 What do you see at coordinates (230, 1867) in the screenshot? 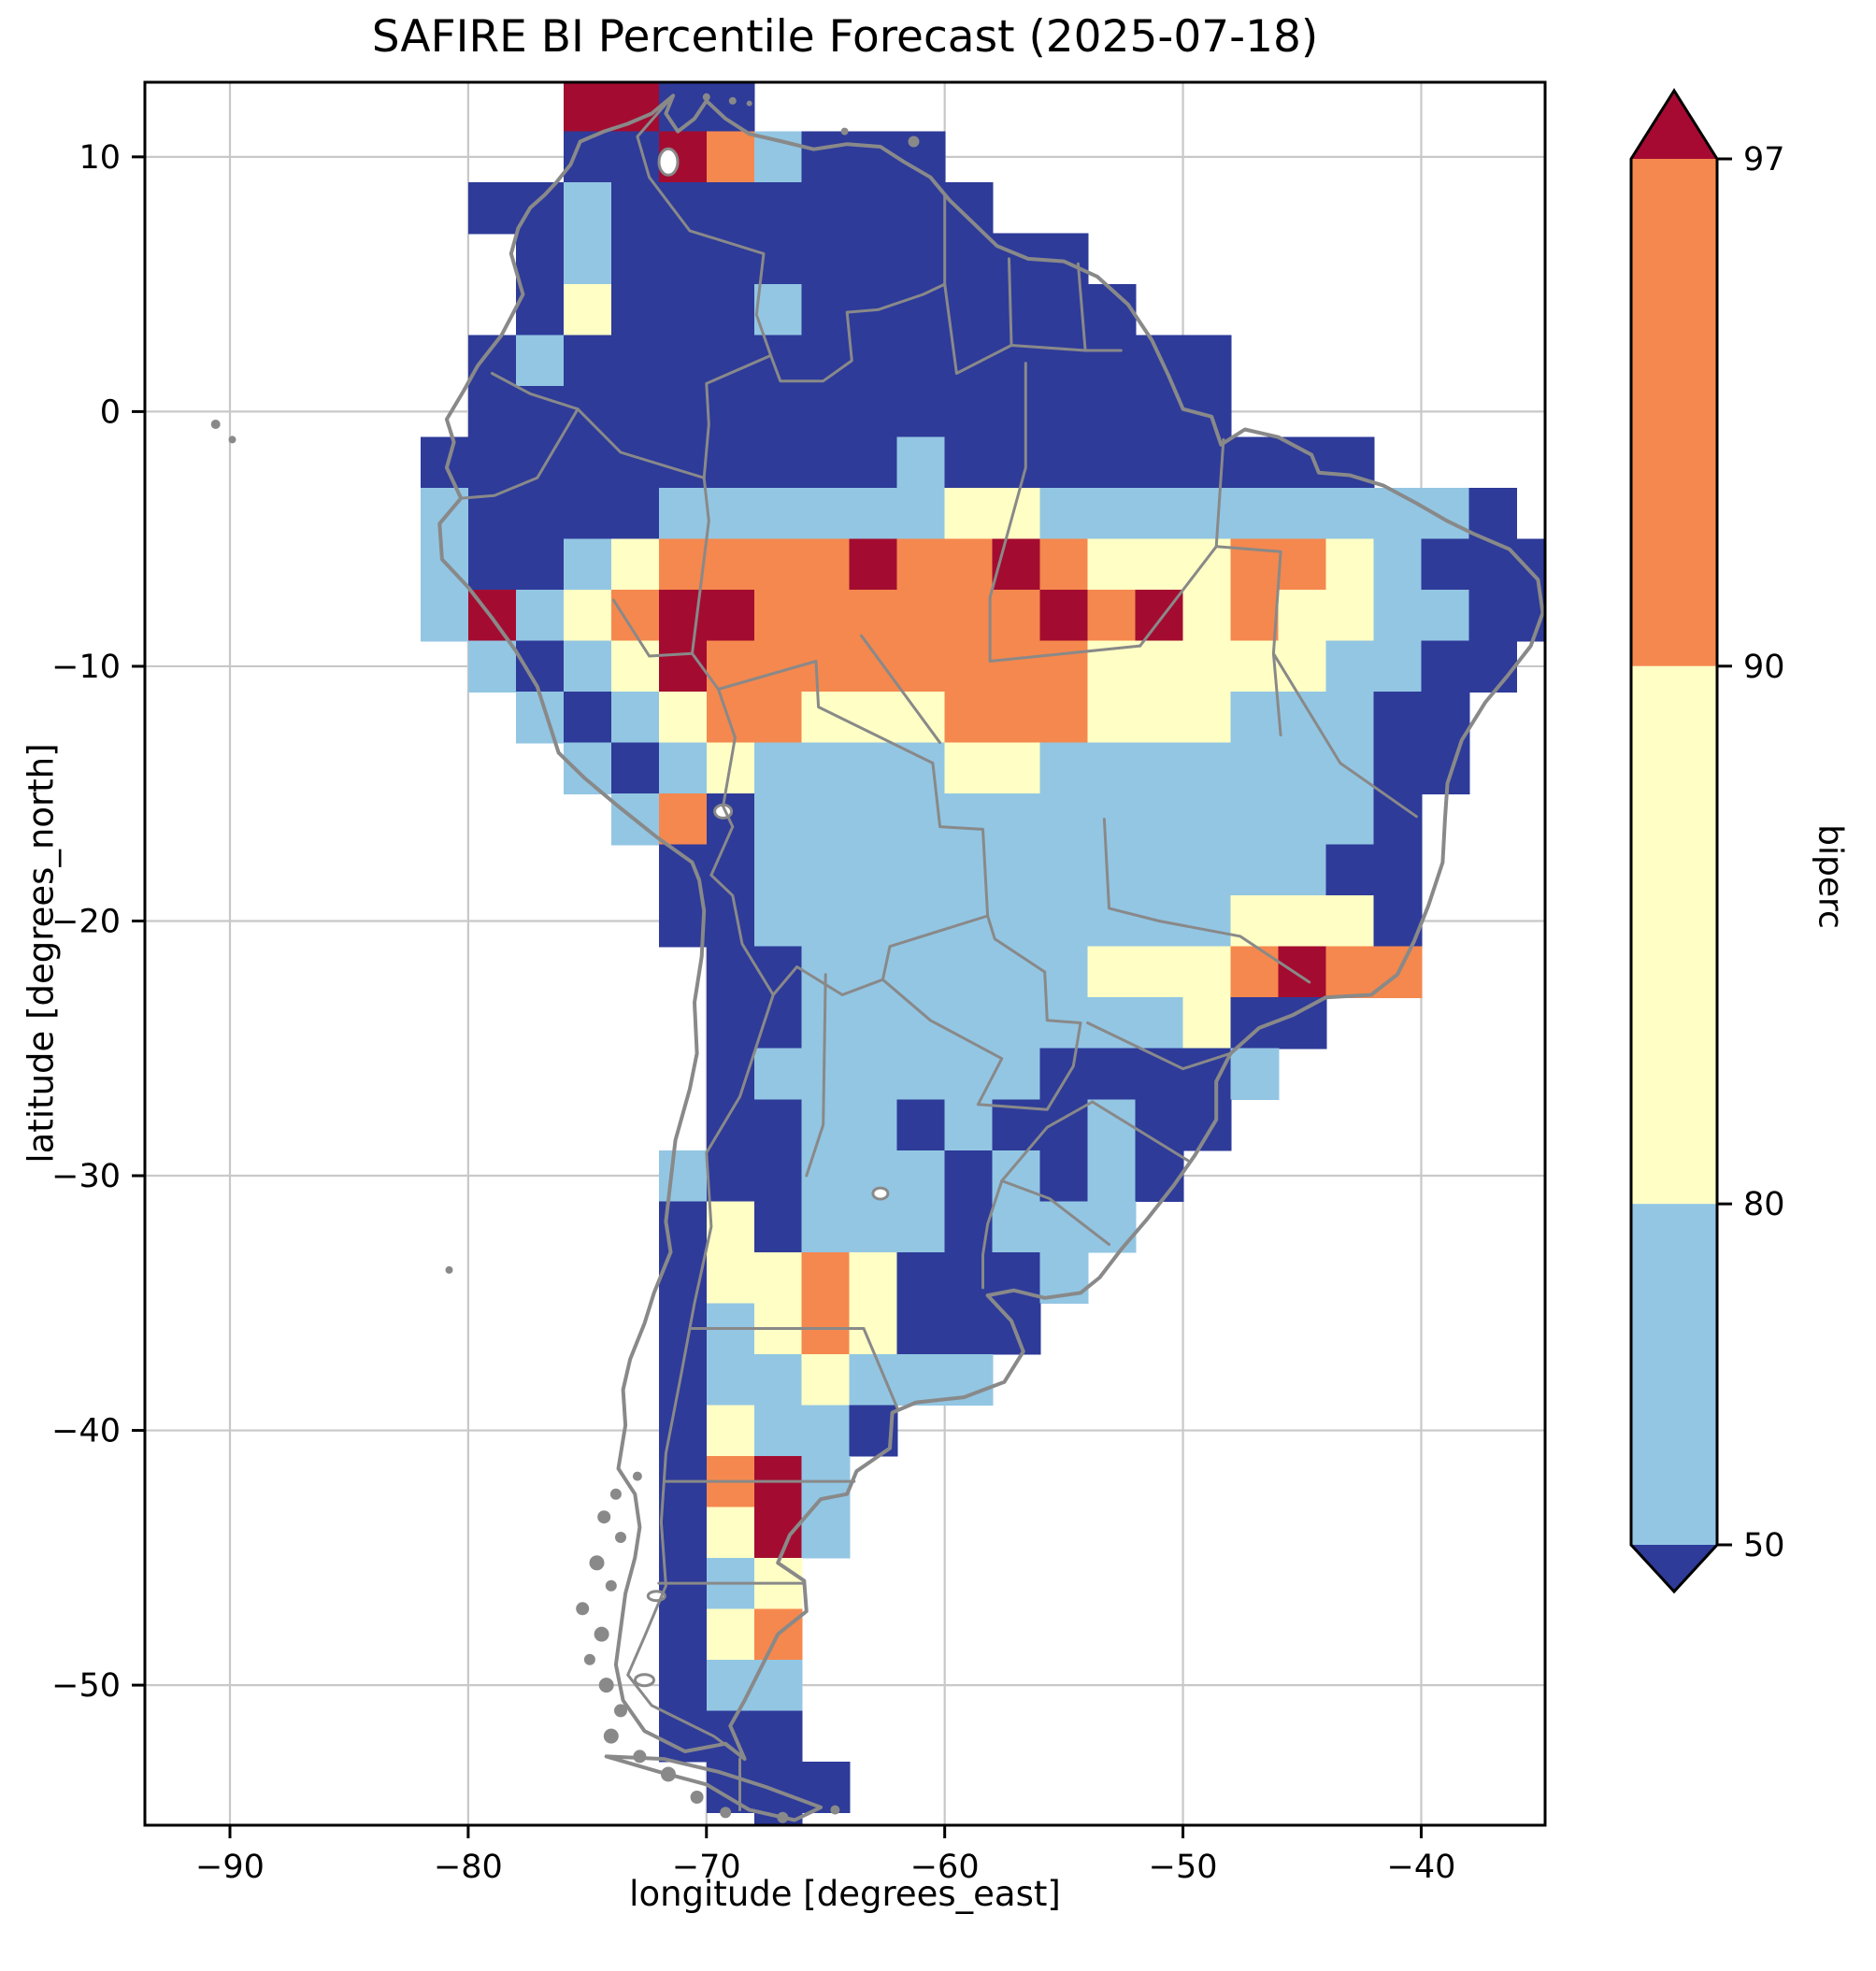
I see `x-tick-label: −90` at bounding box center [230, 1867].